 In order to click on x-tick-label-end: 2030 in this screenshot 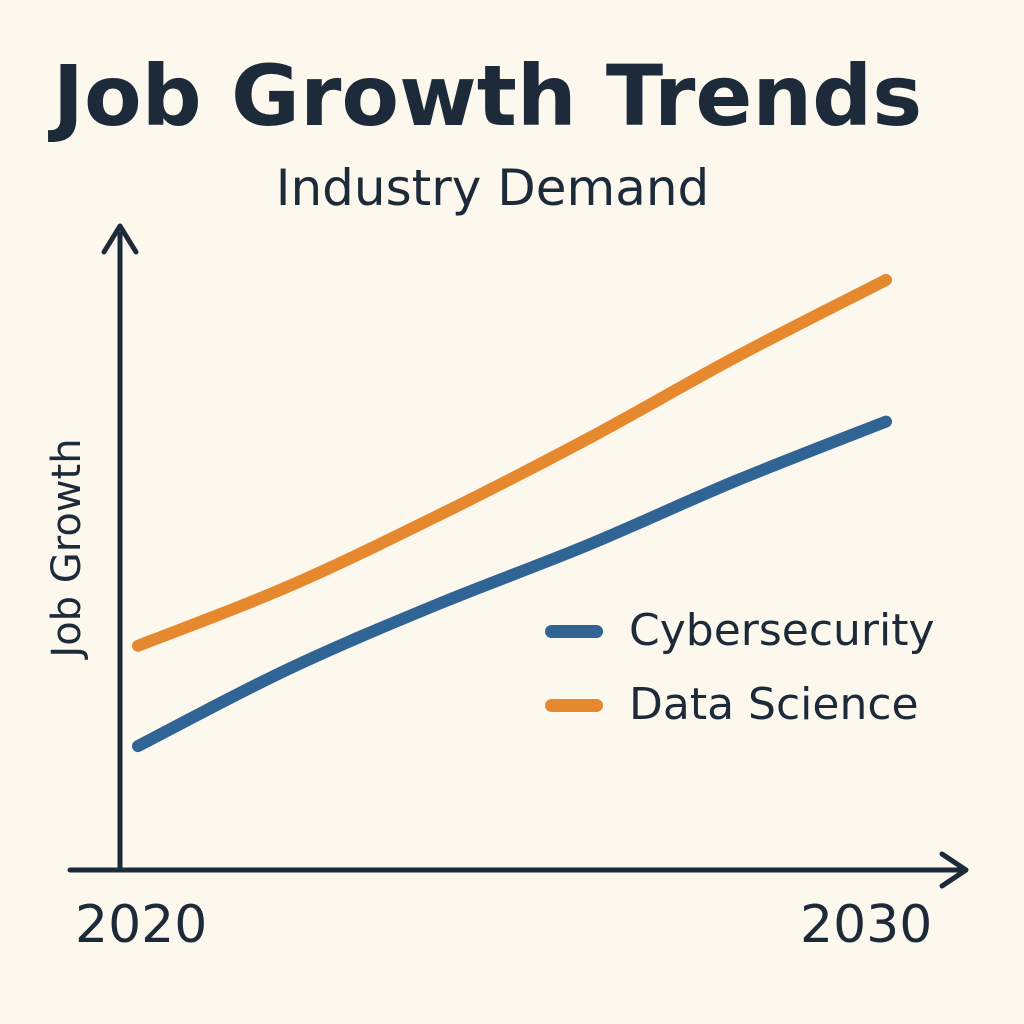, I will do `click(866, 925)`.